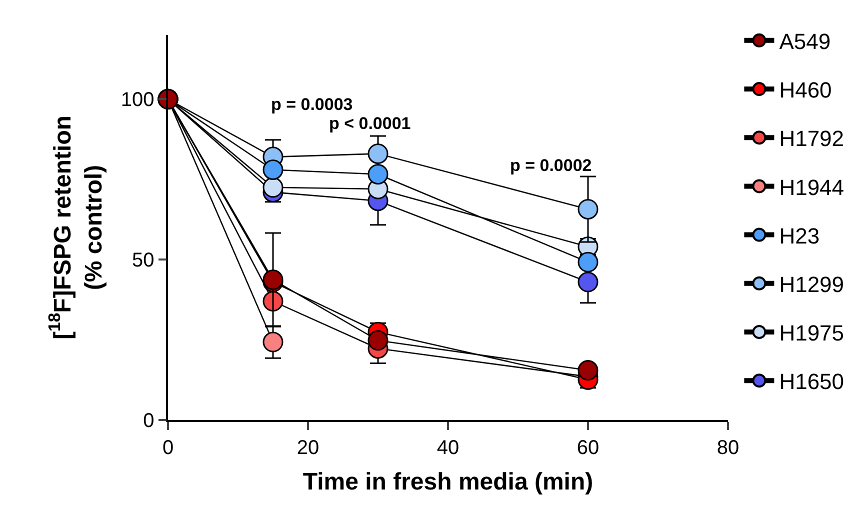 The width and height of the screenshot is (861, 520). Describe the element at coordinates (805, 41) in the screenshot. I see `legend-label: A549` at that location.